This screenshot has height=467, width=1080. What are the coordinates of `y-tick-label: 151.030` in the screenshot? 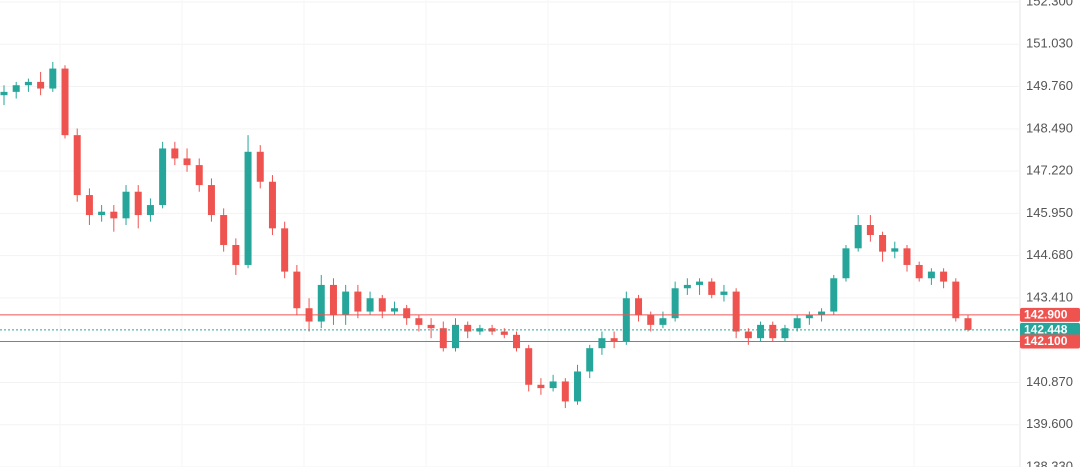 It's located at (1049, 43).